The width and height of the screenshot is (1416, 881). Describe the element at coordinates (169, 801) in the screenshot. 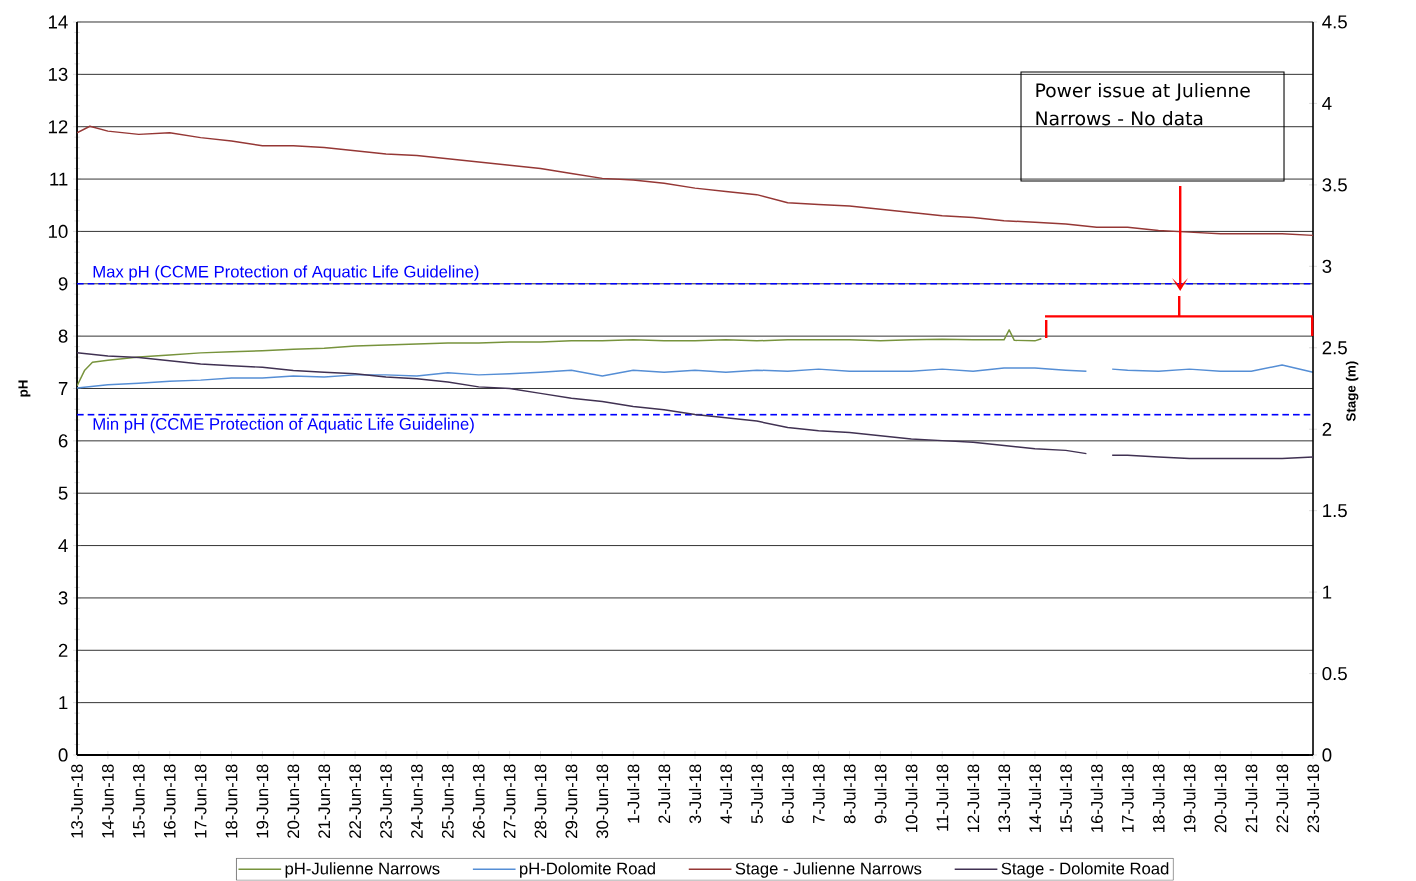

I see `x-tick-label: 16-Jun-18` at that location.